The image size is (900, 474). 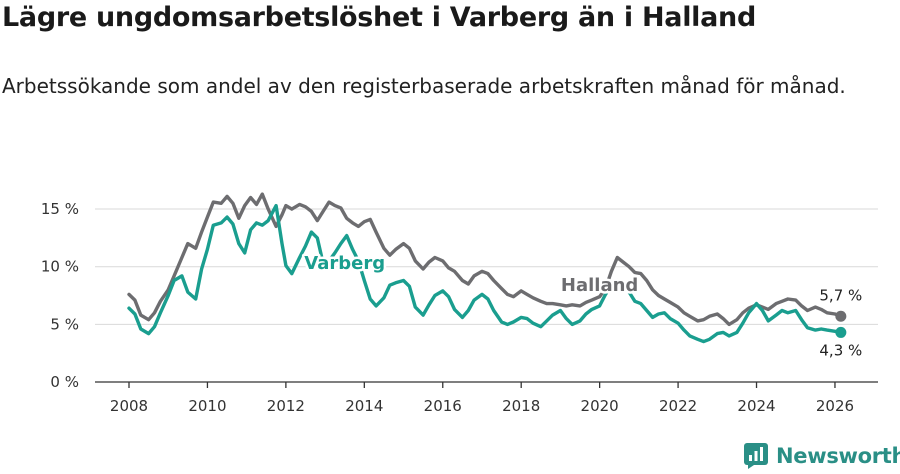 What do you see at coordinates (443, 406) in the screenshot?
I see `x-tick-label: 2016` at bounding box center [443, 406].